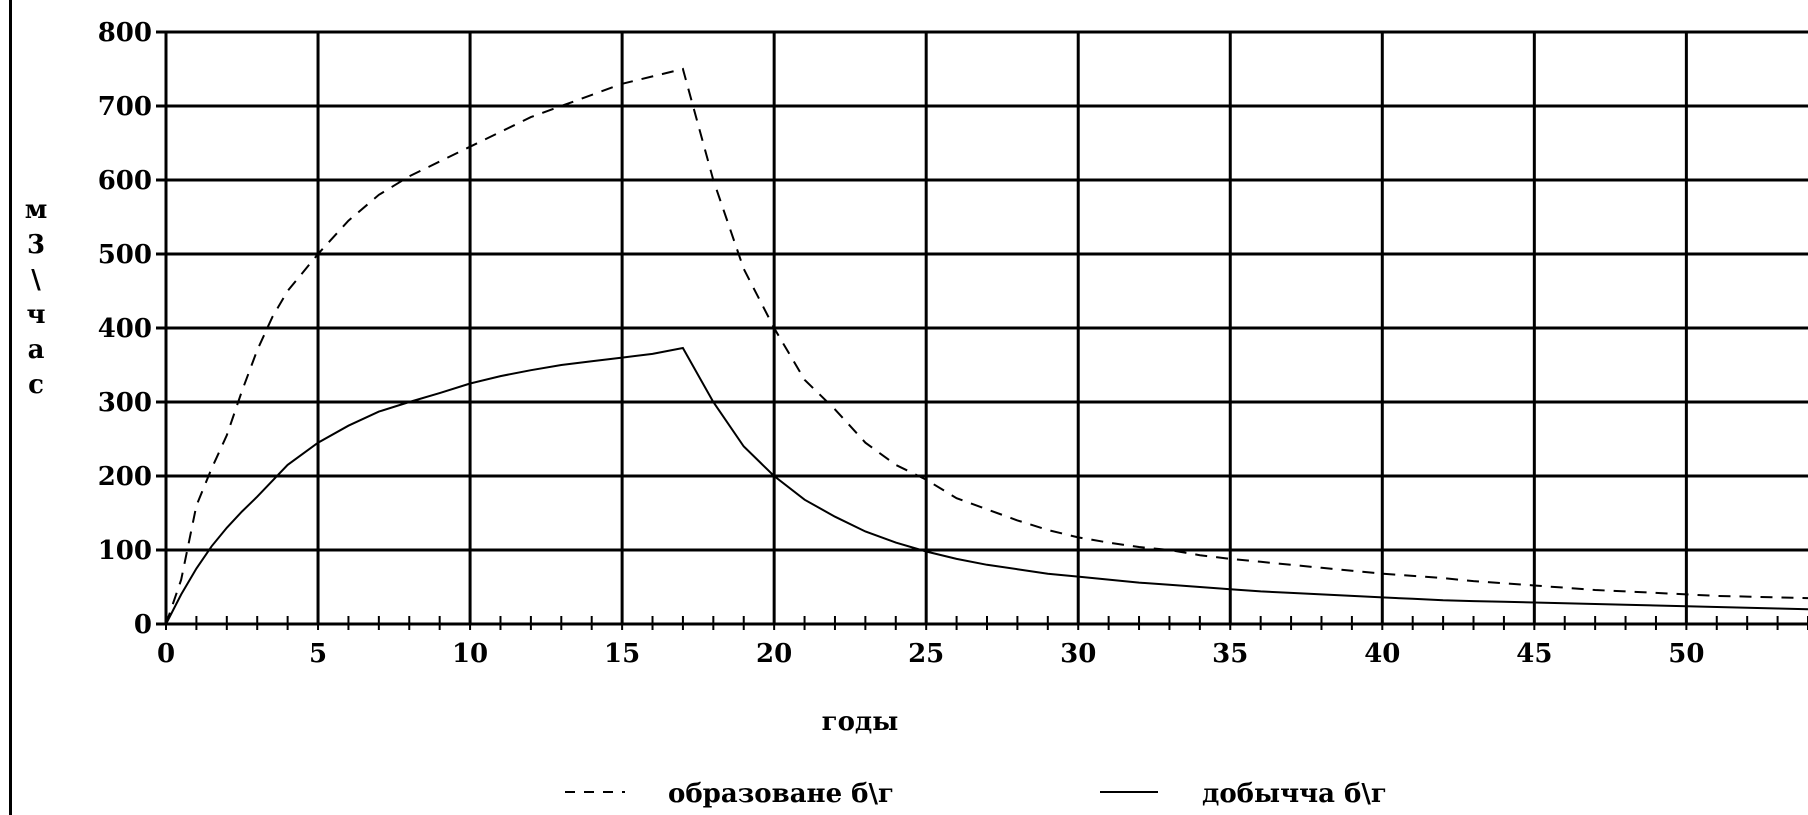  I want to click on y-tick-label-100: 100, so click(125, 551).